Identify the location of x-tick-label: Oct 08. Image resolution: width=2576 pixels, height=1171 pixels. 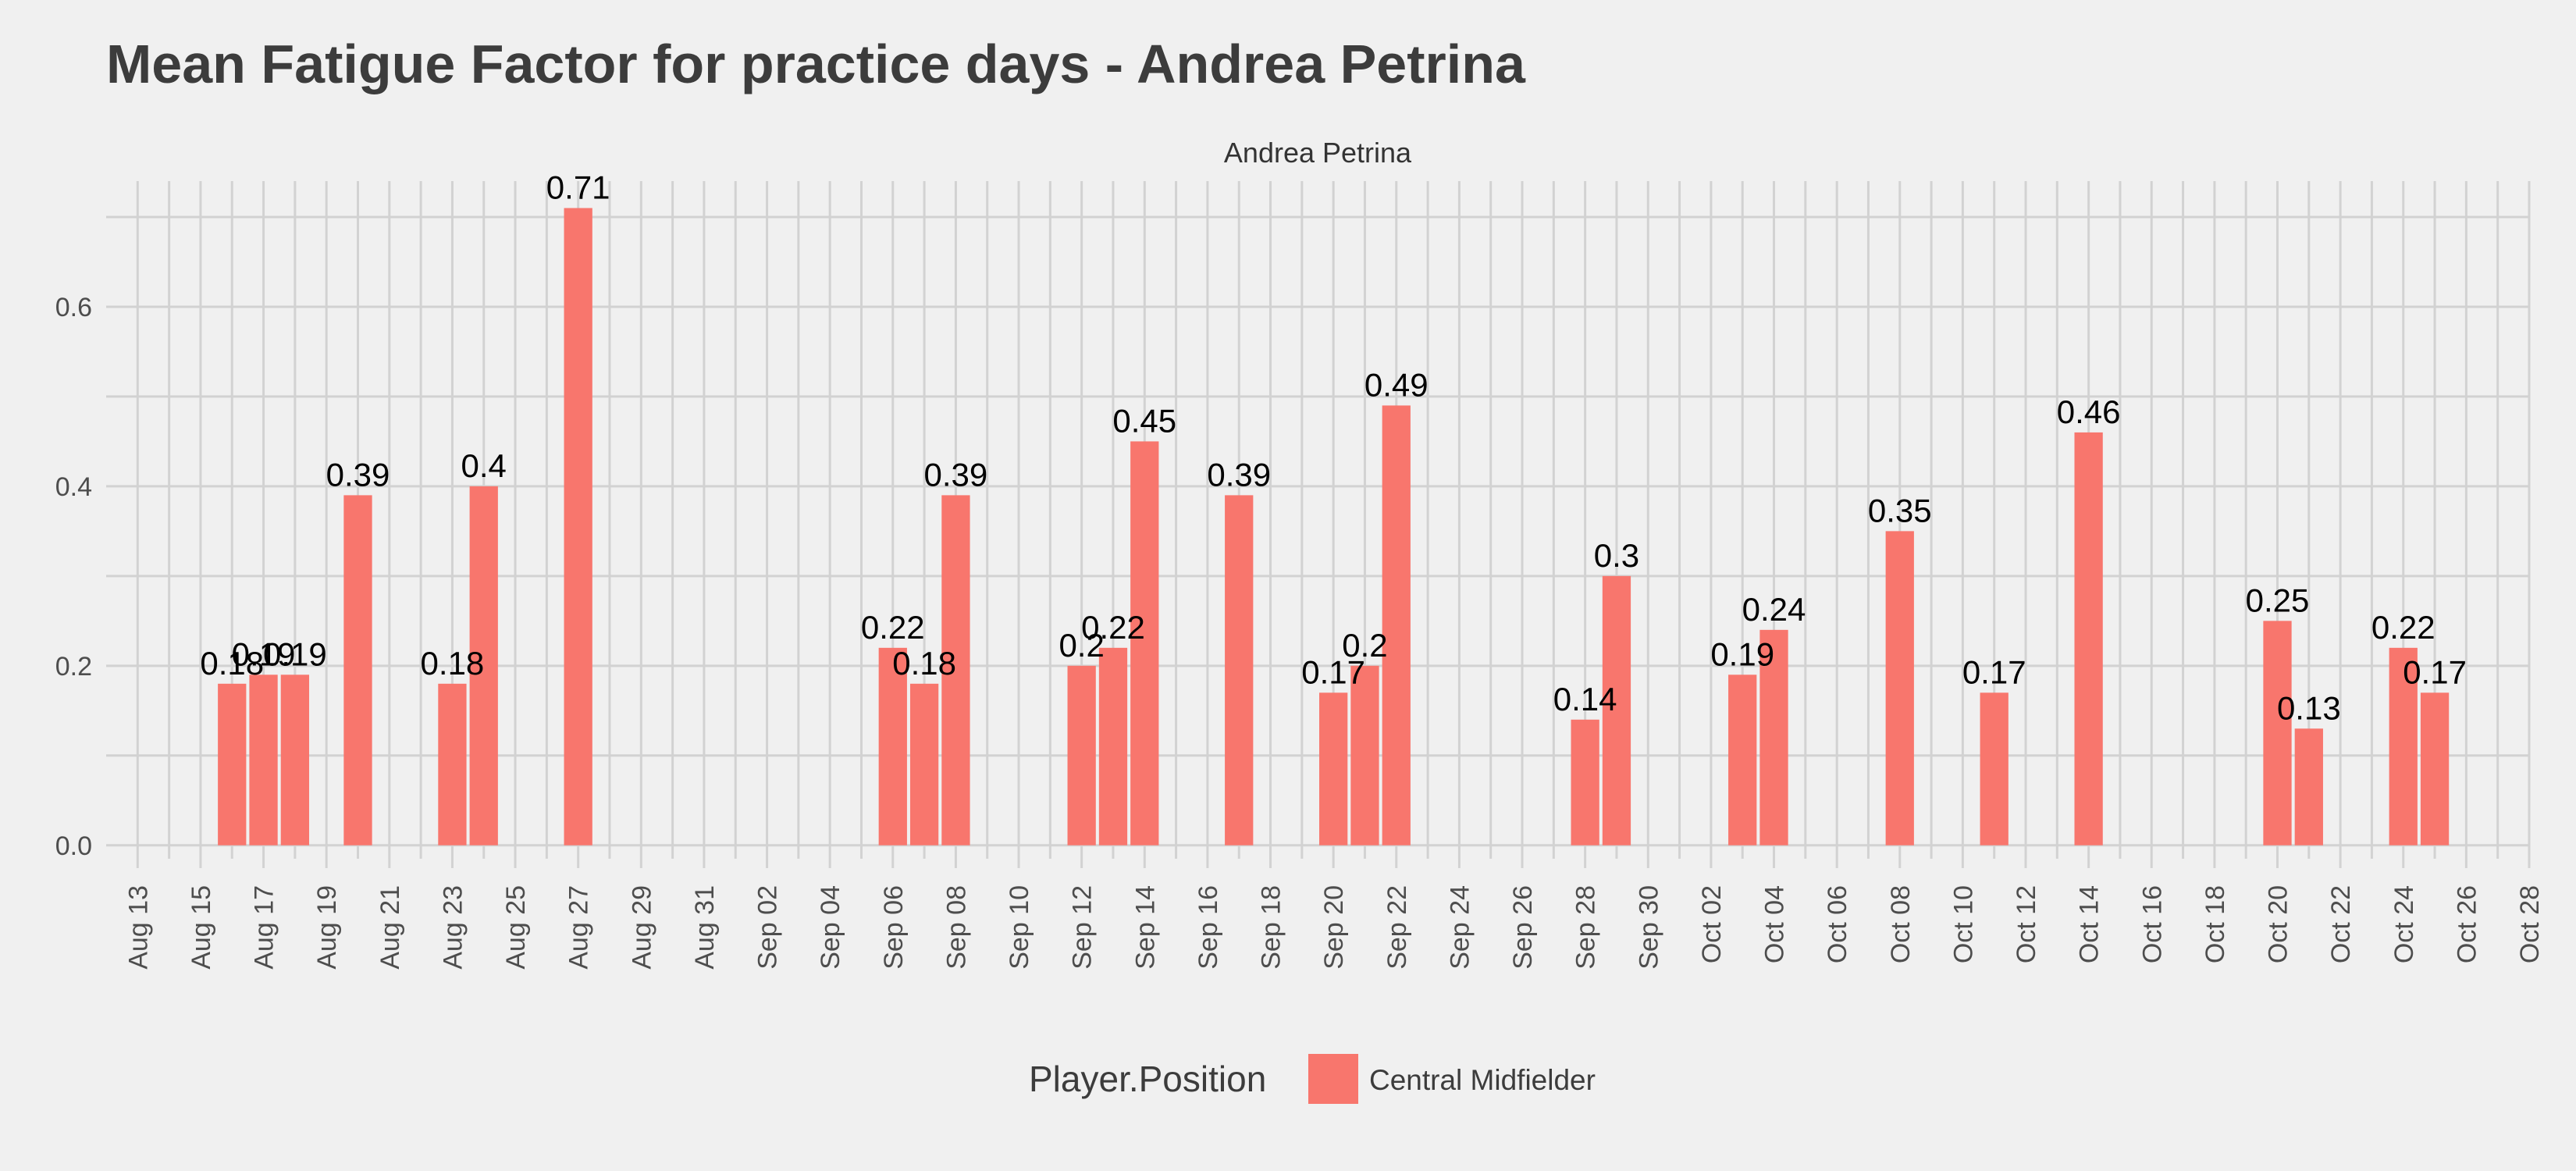
(1901, 924).